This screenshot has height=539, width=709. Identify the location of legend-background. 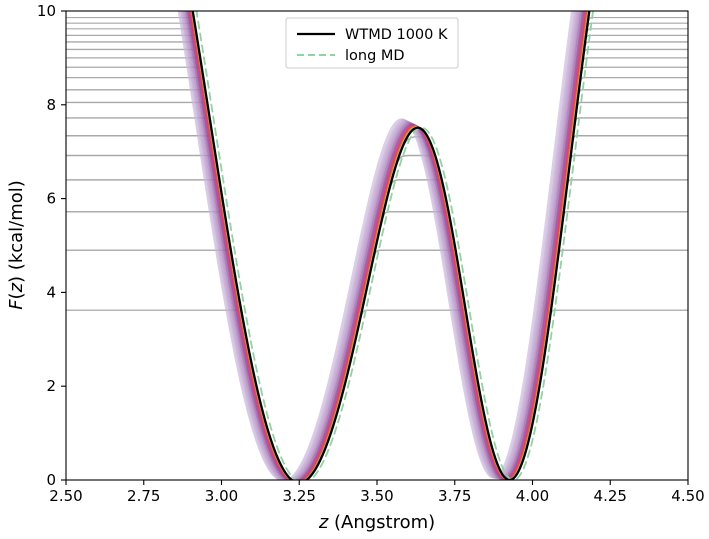
(372, 43).